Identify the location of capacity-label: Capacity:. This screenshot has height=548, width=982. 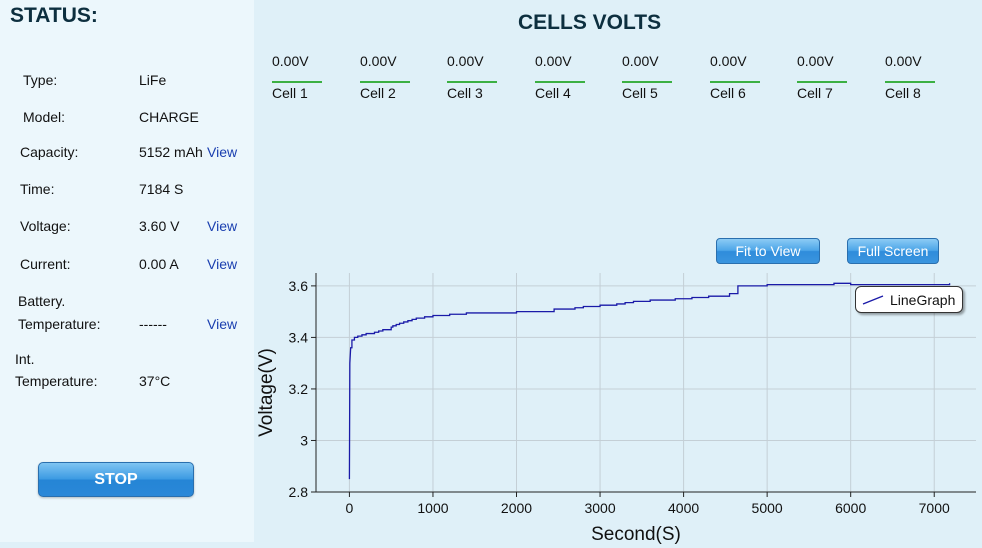
(49, 152).